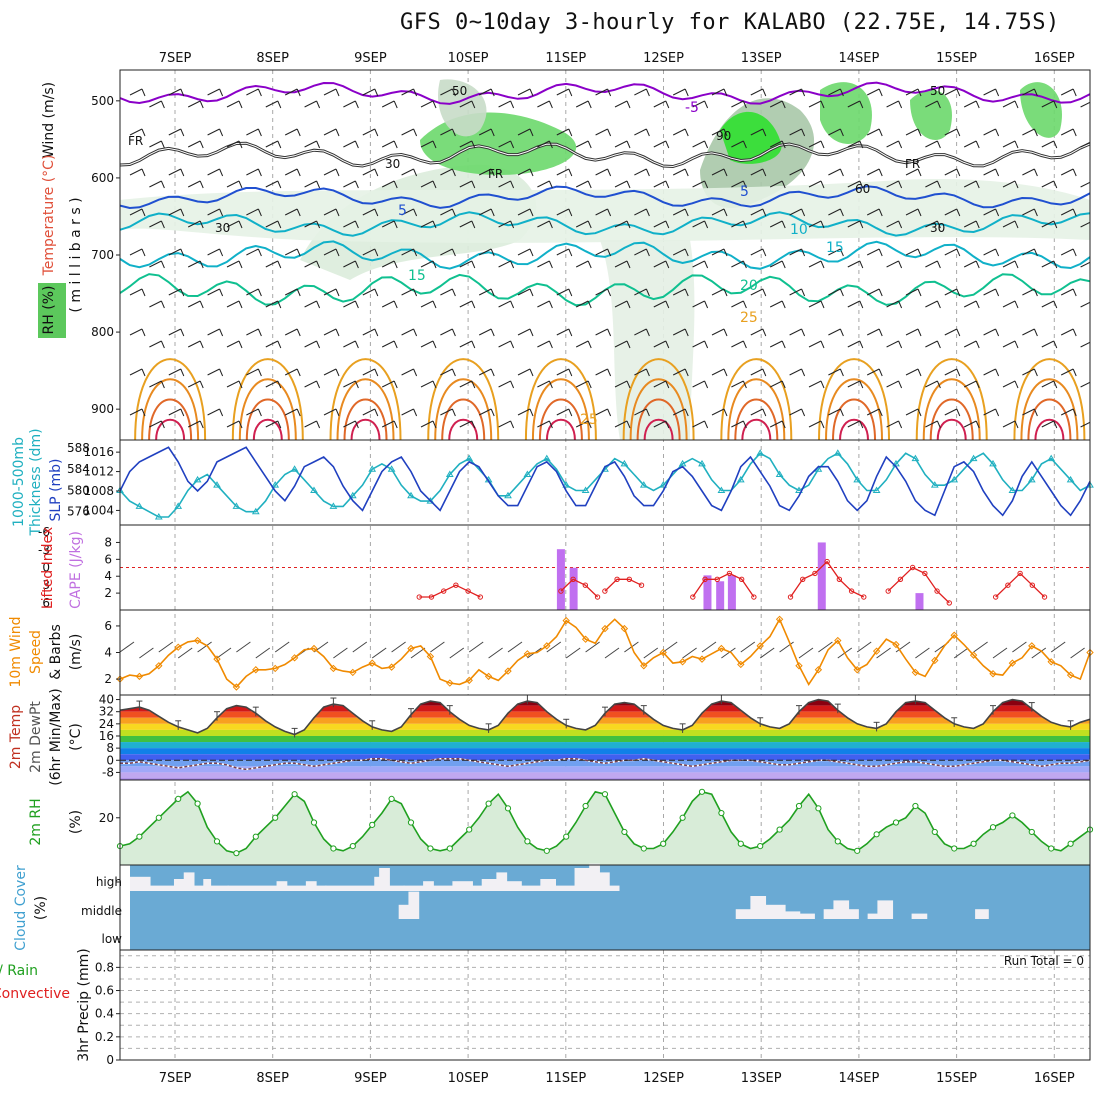 This screenshot has width=1100, height=1100. Describe the element at coordinates (1020, 585) in the screenshot. I see `li-line` at that location.